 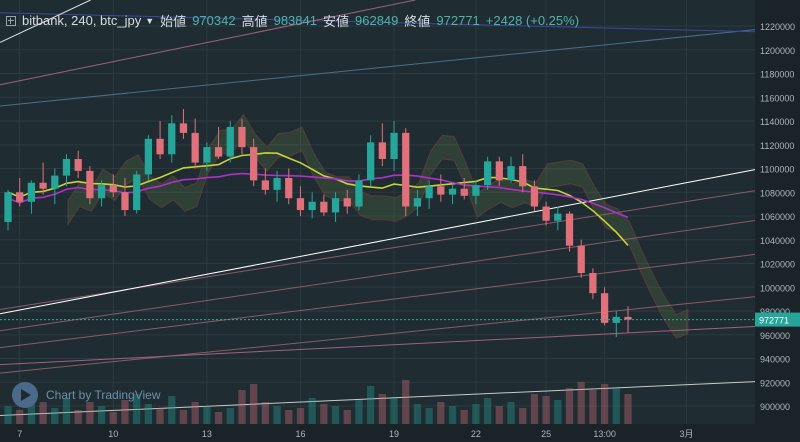 I want to click on expand-icon, so click(x=11, y=20).